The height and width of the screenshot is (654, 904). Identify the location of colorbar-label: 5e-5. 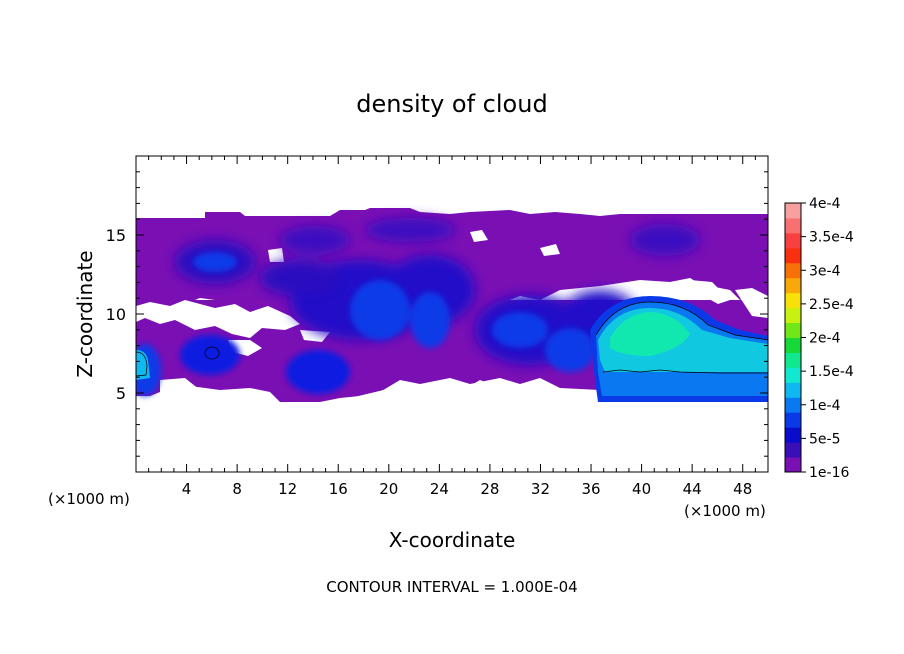
(824, 439).